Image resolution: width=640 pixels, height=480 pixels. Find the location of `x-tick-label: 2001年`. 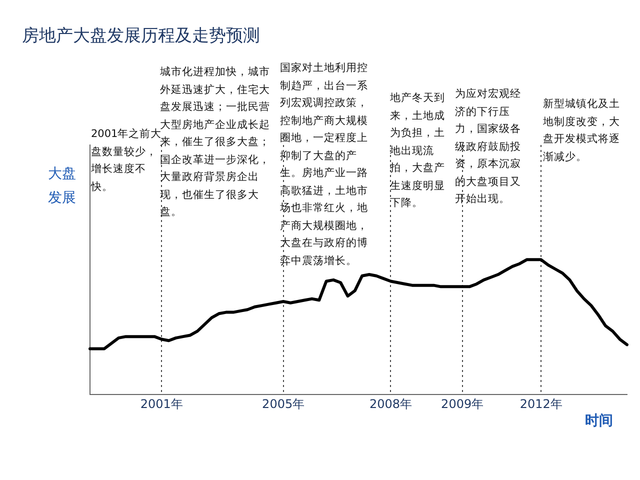

x-tick-label: 2001年 is located at coordinates (161, 403).